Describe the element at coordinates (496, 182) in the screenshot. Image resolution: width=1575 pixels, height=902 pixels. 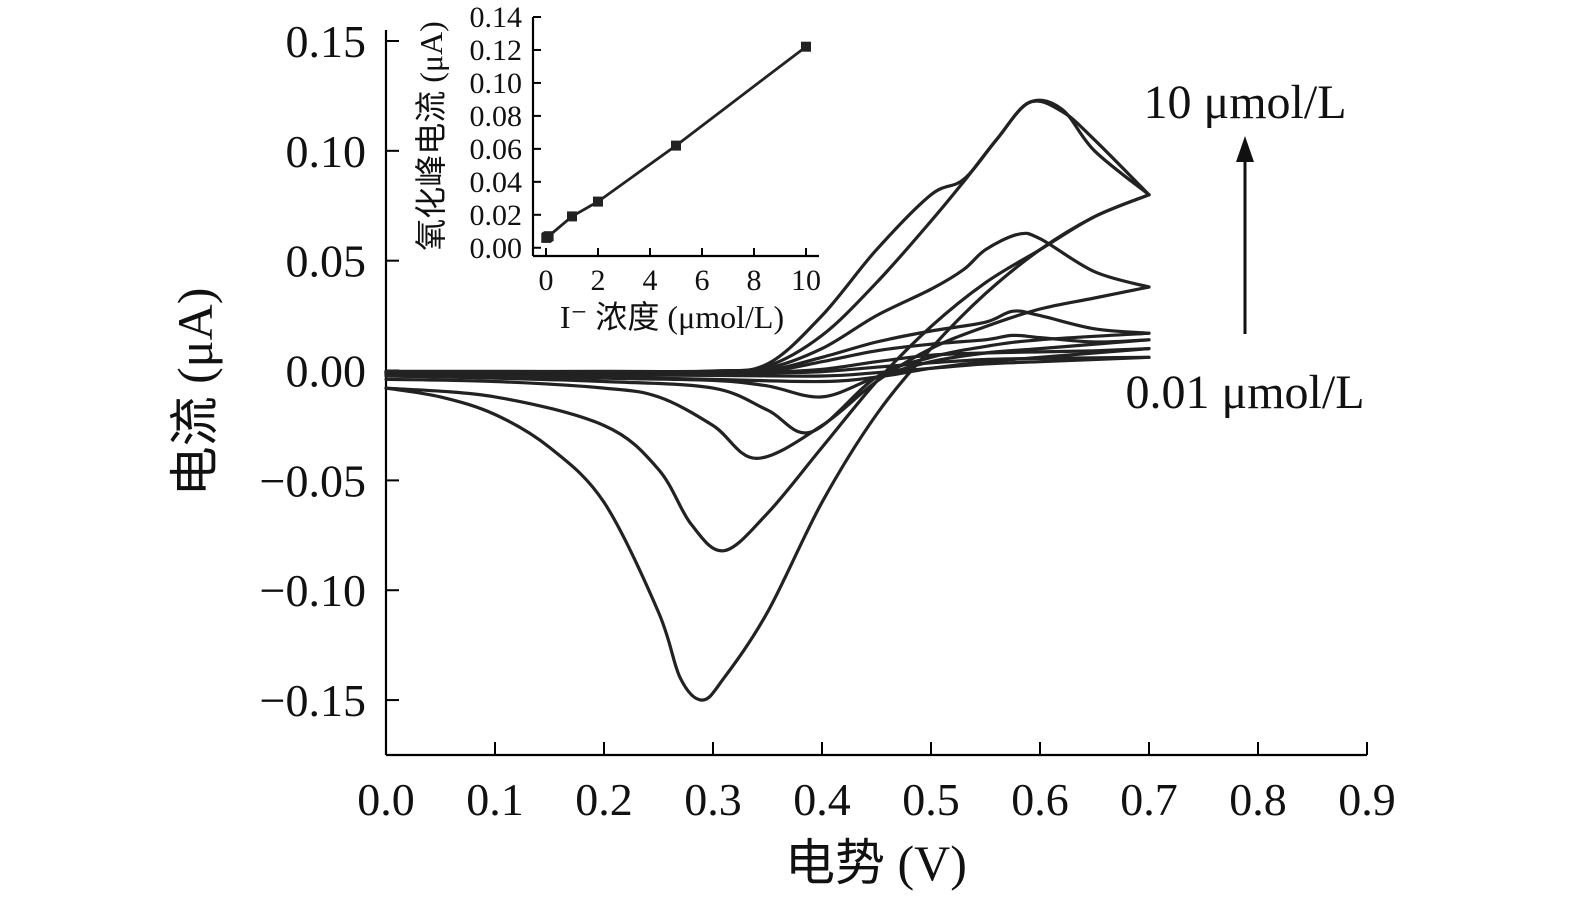
I see `inset-y-tick-label: 0.04` at that location.